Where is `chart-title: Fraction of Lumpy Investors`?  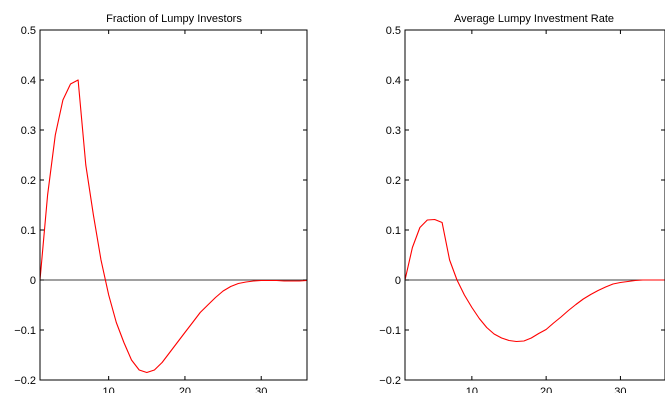 chart-title: Fraction of Lumpy Investors is located at coordinates (174, 19).